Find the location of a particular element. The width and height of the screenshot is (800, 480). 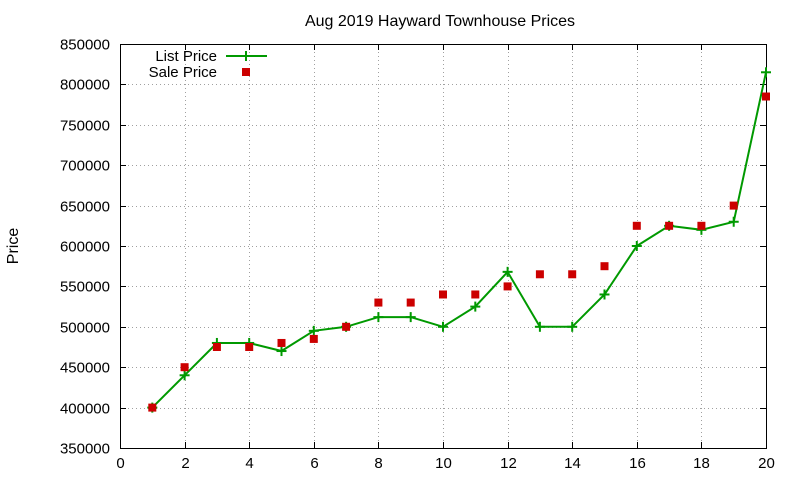

y-tick-label: 700000 is located at coordinates (85, 166).